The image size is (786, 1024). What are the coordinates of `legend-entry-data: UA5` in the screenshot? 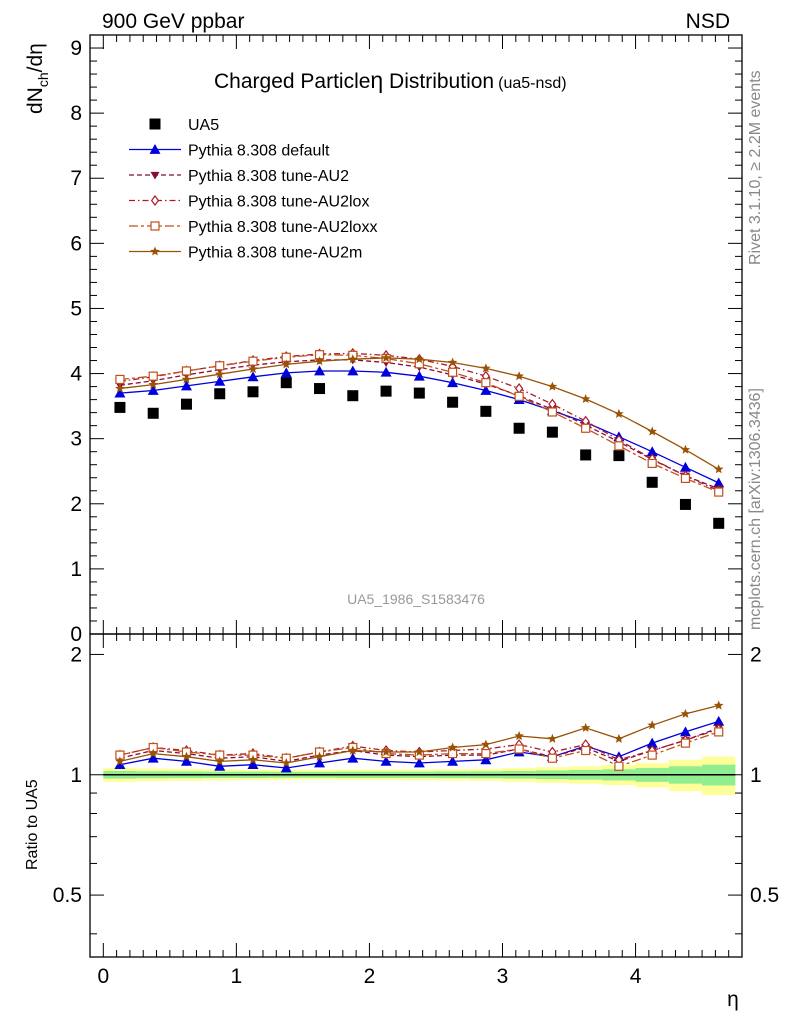 It's located at (184, 125).